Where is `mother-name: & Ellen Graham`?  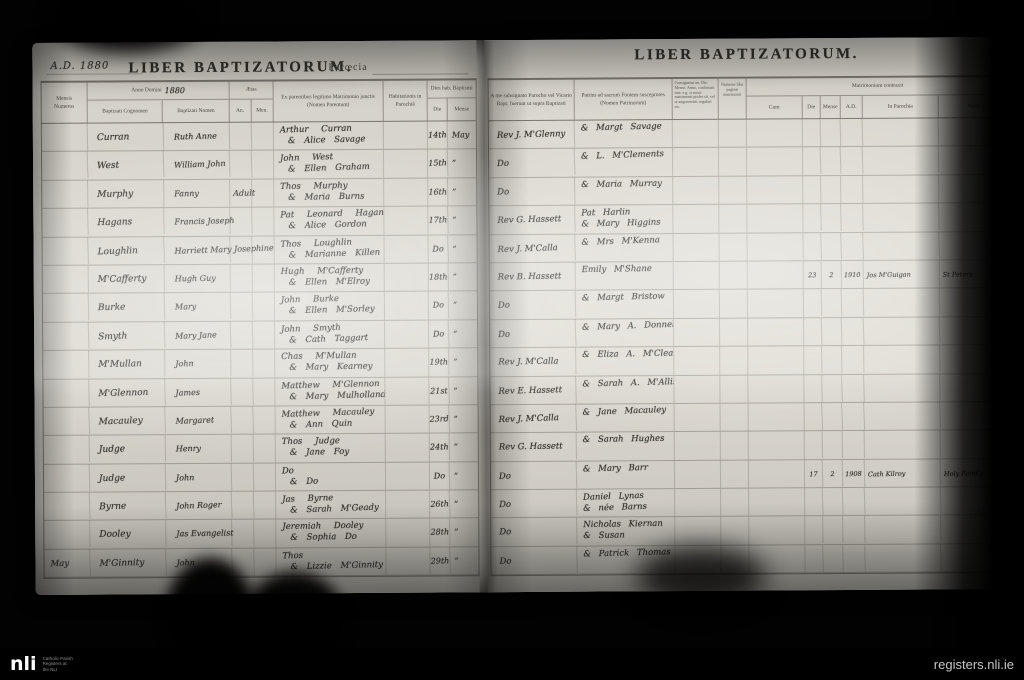
mother-name: & Ellen Graham is located at coordinates (328, 169).